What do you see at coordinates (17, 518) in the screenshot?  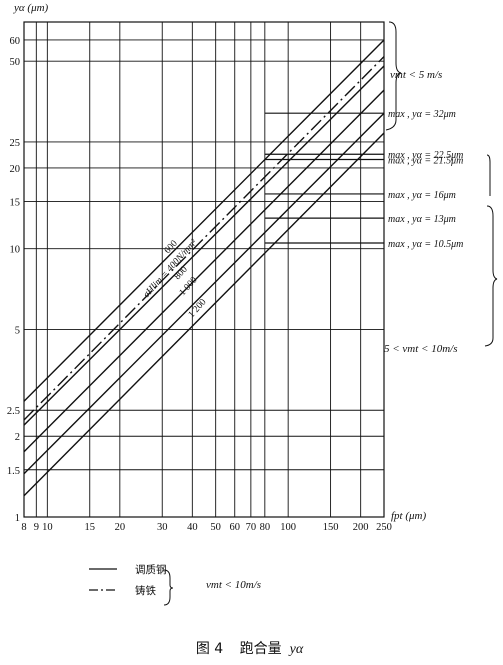 I see `y-tick-label: 1` at bounding box center [17, 518].